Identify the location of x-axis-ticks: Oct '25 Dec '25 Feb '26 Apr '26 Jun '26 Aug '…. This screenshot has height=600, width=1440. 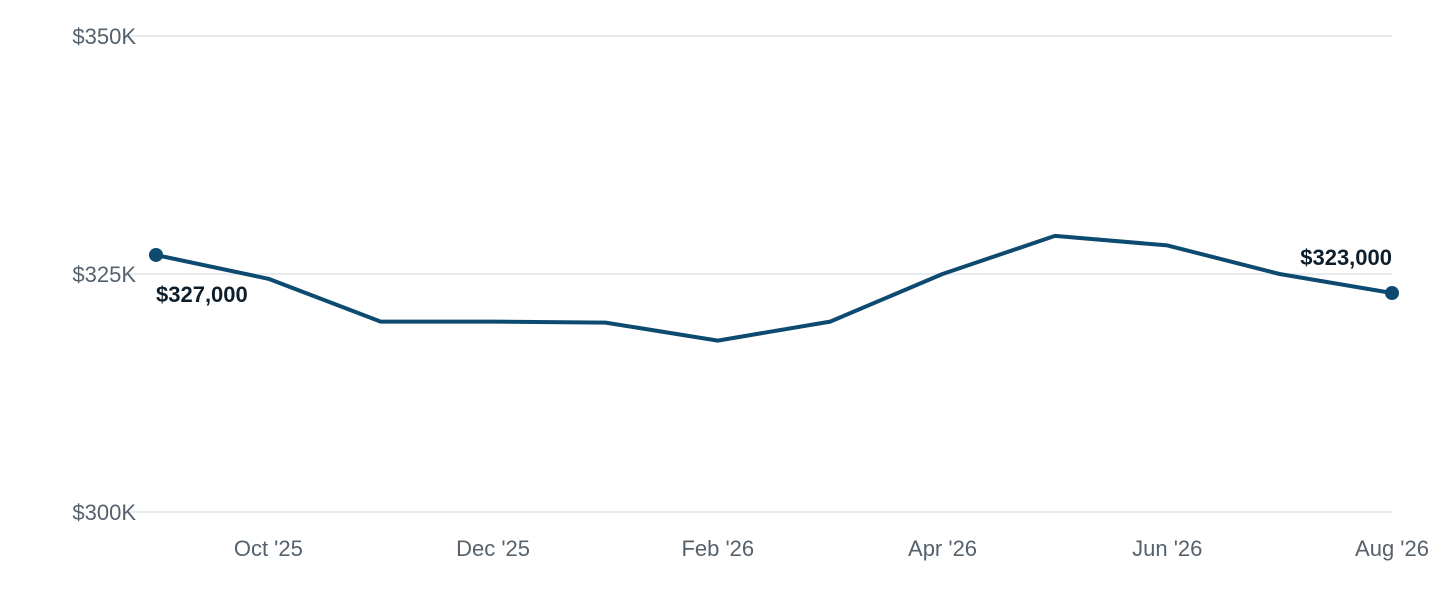
(831, 548).